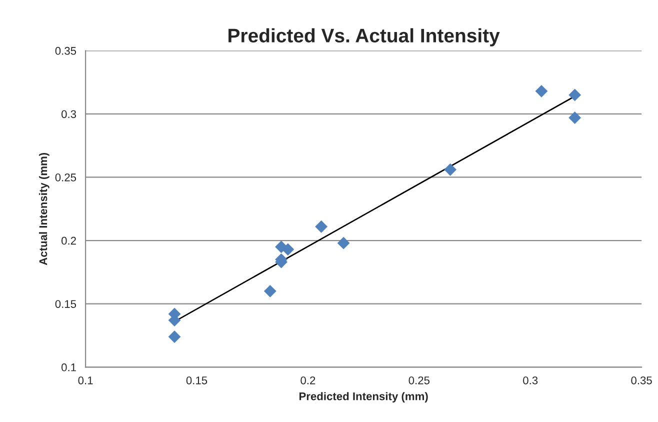 This screenshot has width=658, height=422. What do you see at coordinates (419, 380) in the screenshot?
I see `x-tick-label: 0.25` at bounding box center [419, 380].